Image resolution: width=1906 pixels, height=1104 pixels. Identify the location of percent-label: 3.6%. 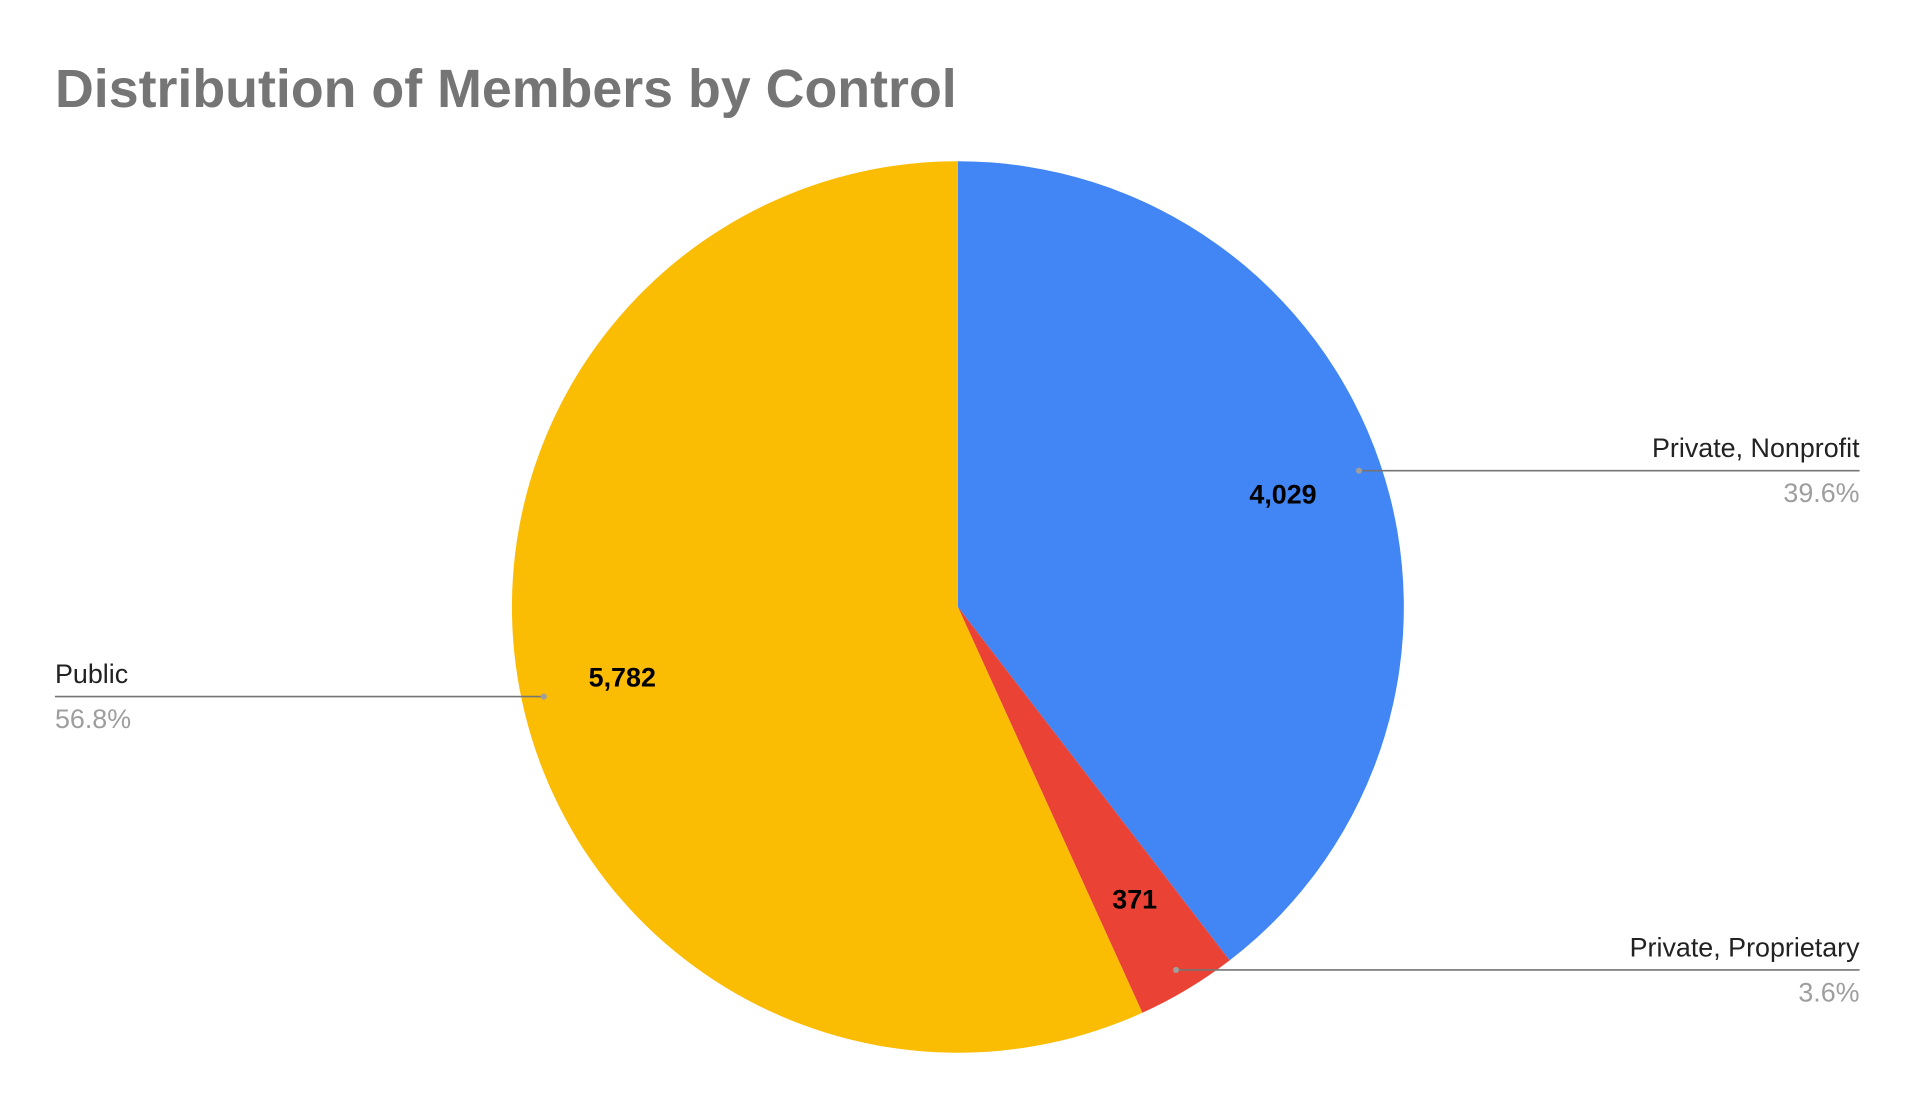
(1828, 992).